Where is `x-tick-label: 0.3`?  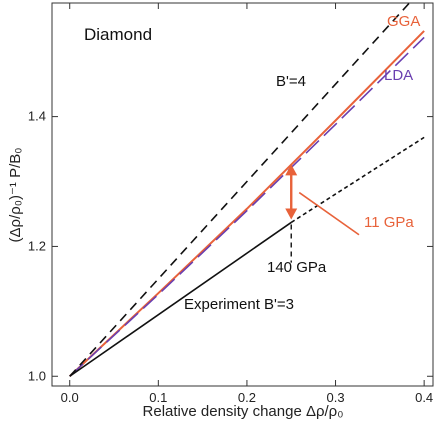
x-tick-label: 0.3 is located at coordinates (335, 397).